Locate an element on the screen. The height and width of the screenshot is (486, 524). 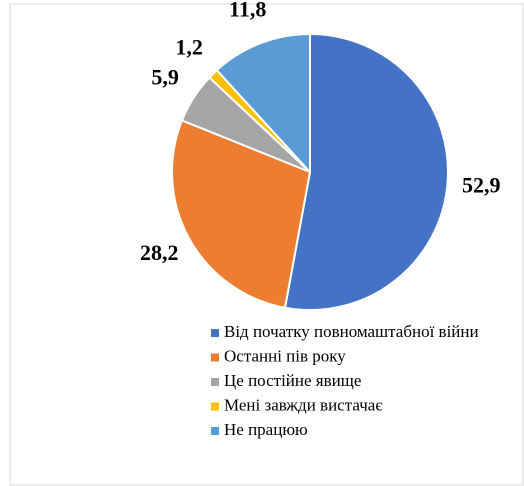
legend-label: Не працюю is located at coordinates (266, 429).